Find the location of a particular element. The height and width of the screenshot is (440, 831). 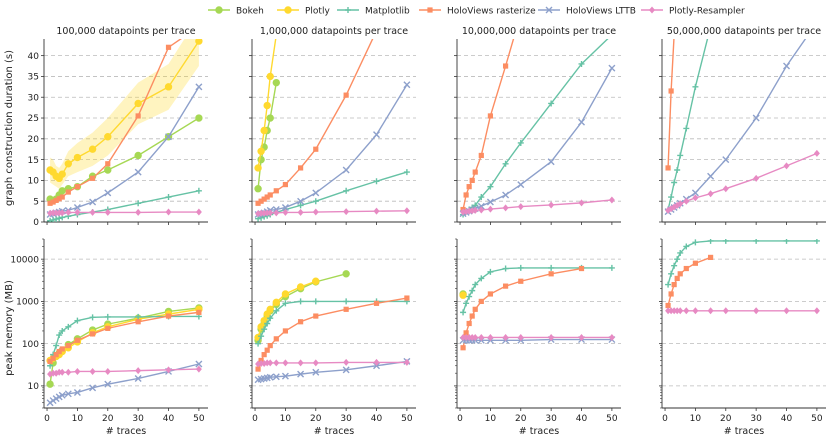

panel-r1c0: 10 100 1000 10000 0 10 20 30 40 50 # traces is located at coordinates (109, 337).